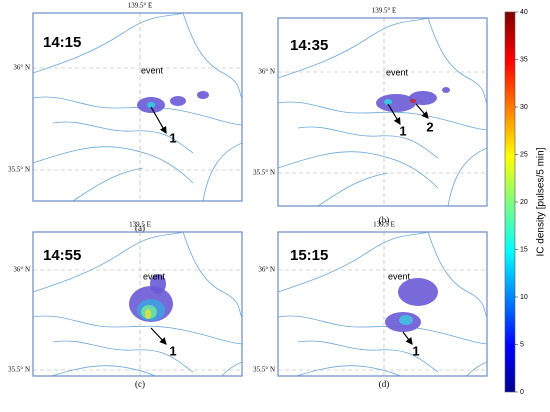 The height and width of the screenshot is (412, 550). What do you see at coordinates (140, 384) in the screenshot?
I see `panel-caption: (c)` at bounding box center [140, 384].